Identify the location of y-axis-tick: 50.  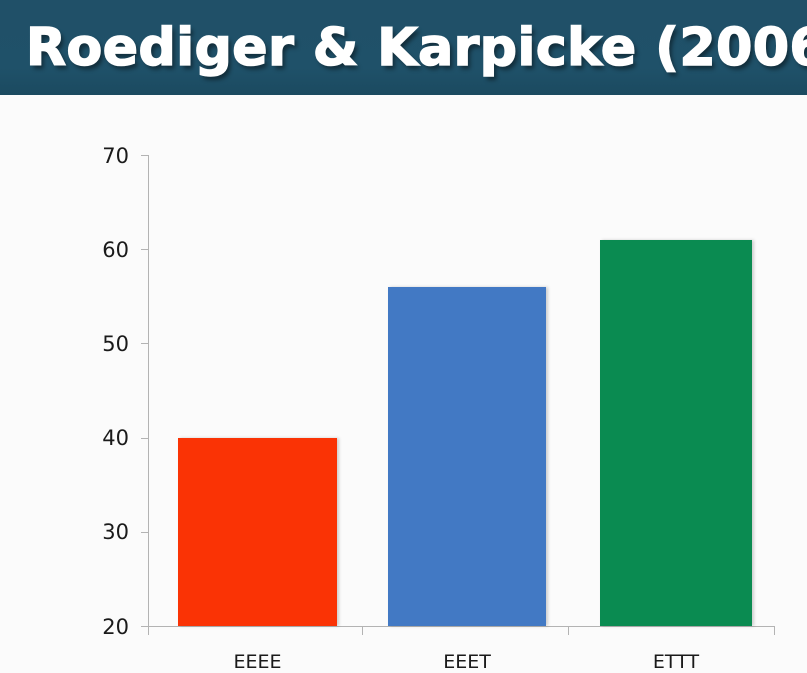
(125, 344).